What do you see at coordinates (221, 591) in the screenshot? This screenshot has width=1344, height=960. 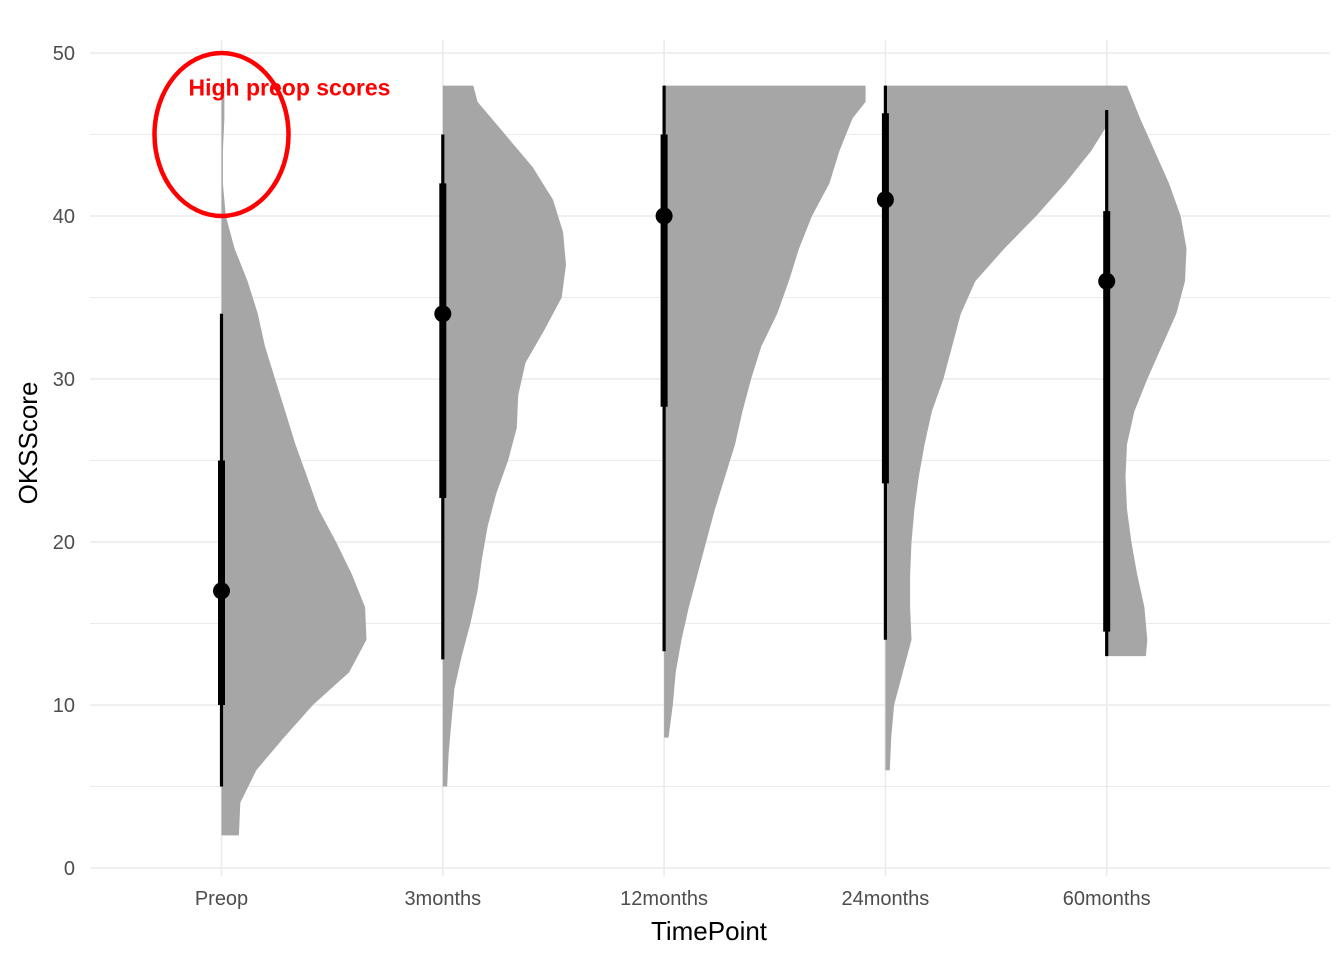 I see `point-Preop` at bounding box center [221, 591].